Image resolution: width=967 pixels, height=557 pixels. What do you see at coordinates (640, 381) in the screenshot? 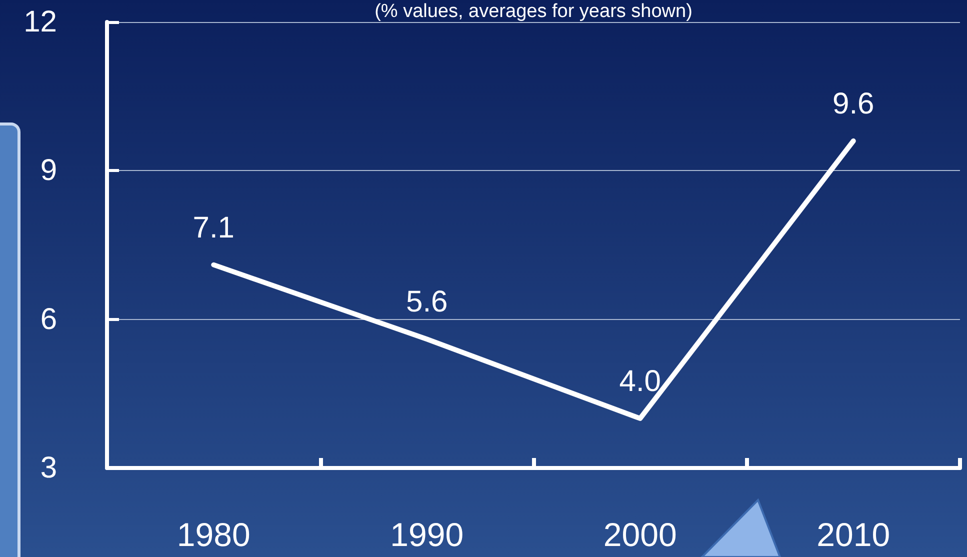
I see `data-label: 4.0` at bounding box center [640, 381].